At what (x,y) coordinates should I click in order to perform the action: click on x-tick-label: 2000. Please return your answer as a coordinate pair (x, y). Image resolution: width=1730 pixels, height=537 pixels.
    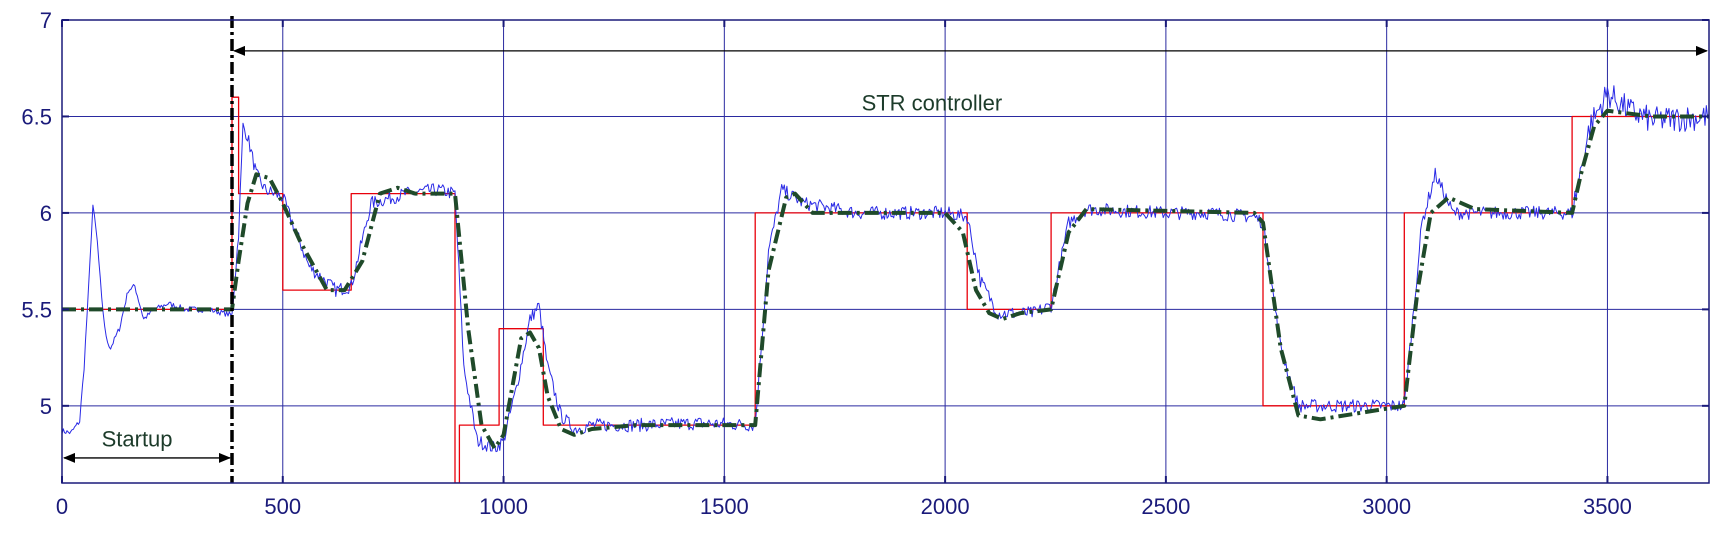
    Looking at the image, I should click on (945, 506).